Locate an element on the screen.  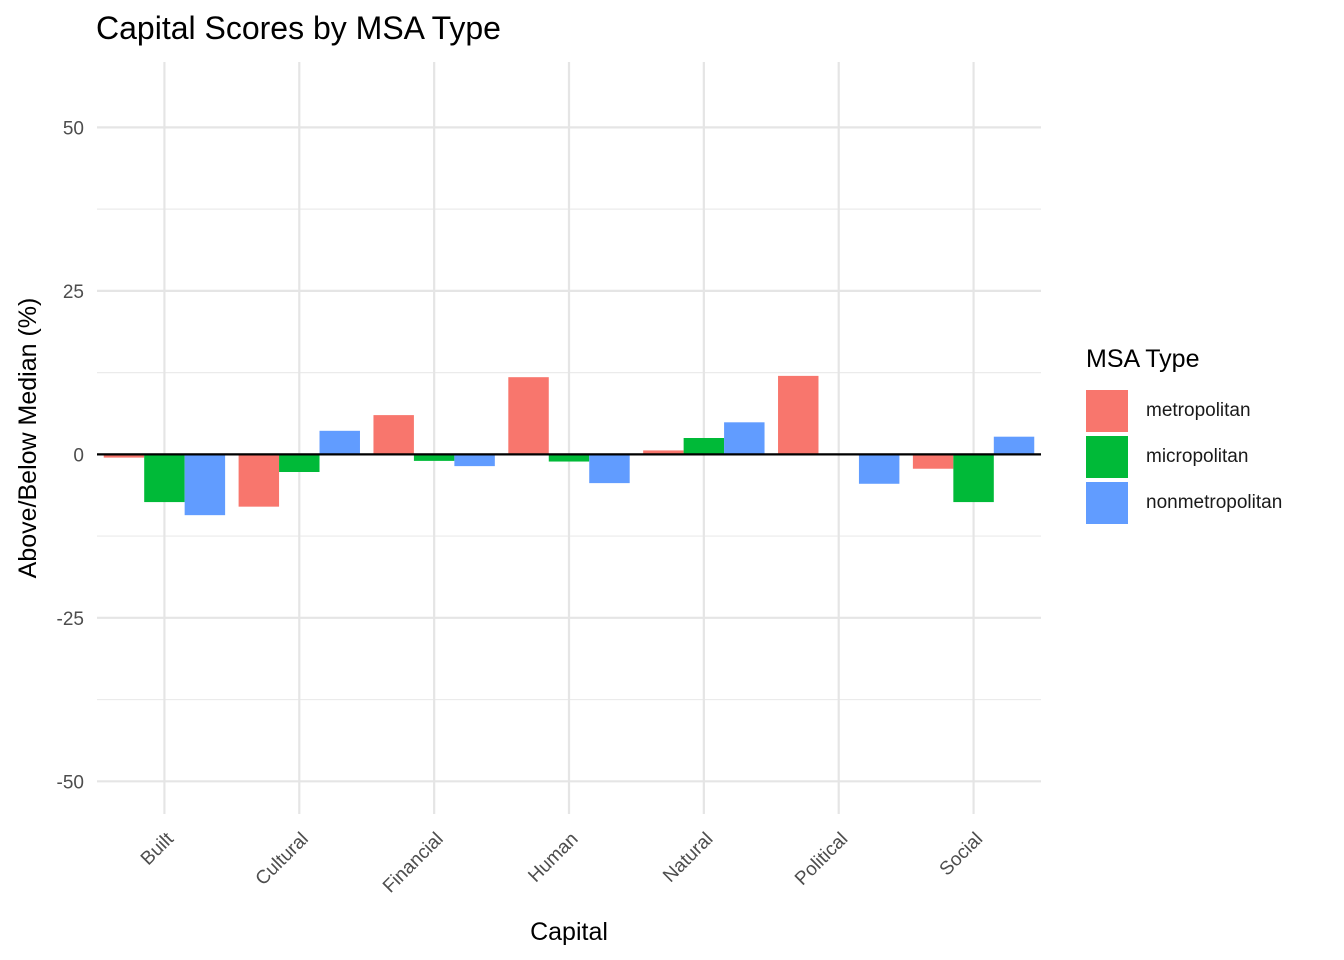
bar-micropolitan-cultural is located at coordinates (299, 463).